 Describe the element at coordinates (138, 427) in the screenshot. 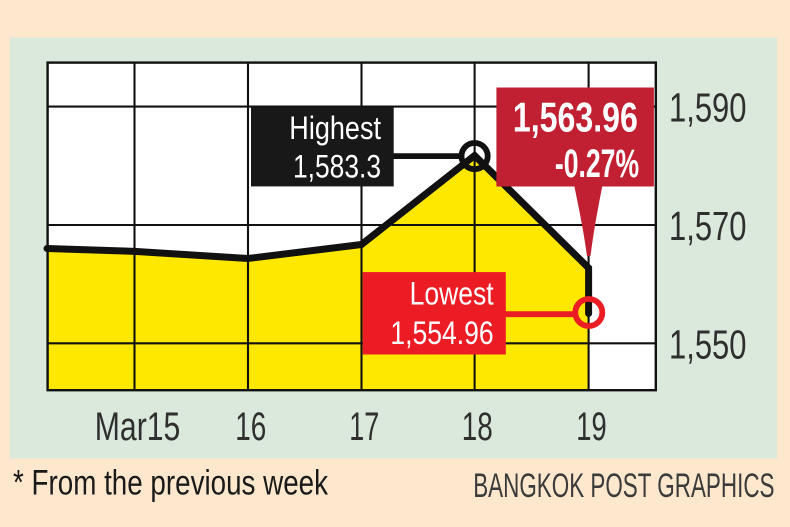

I see `svg-text: Mar15` at that location.